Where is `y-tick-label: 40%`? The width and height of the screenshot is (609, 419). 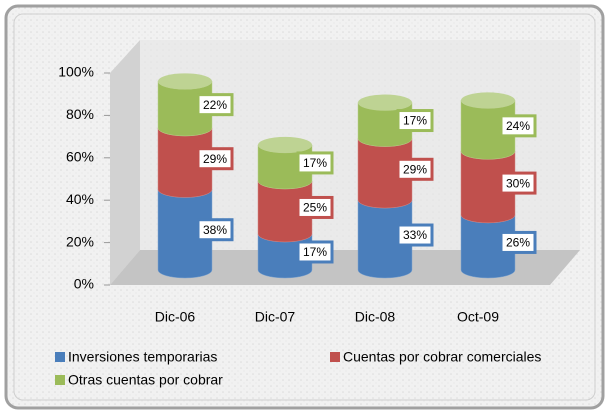 y-tick-label: 40% is located at coordinates (80, 199).